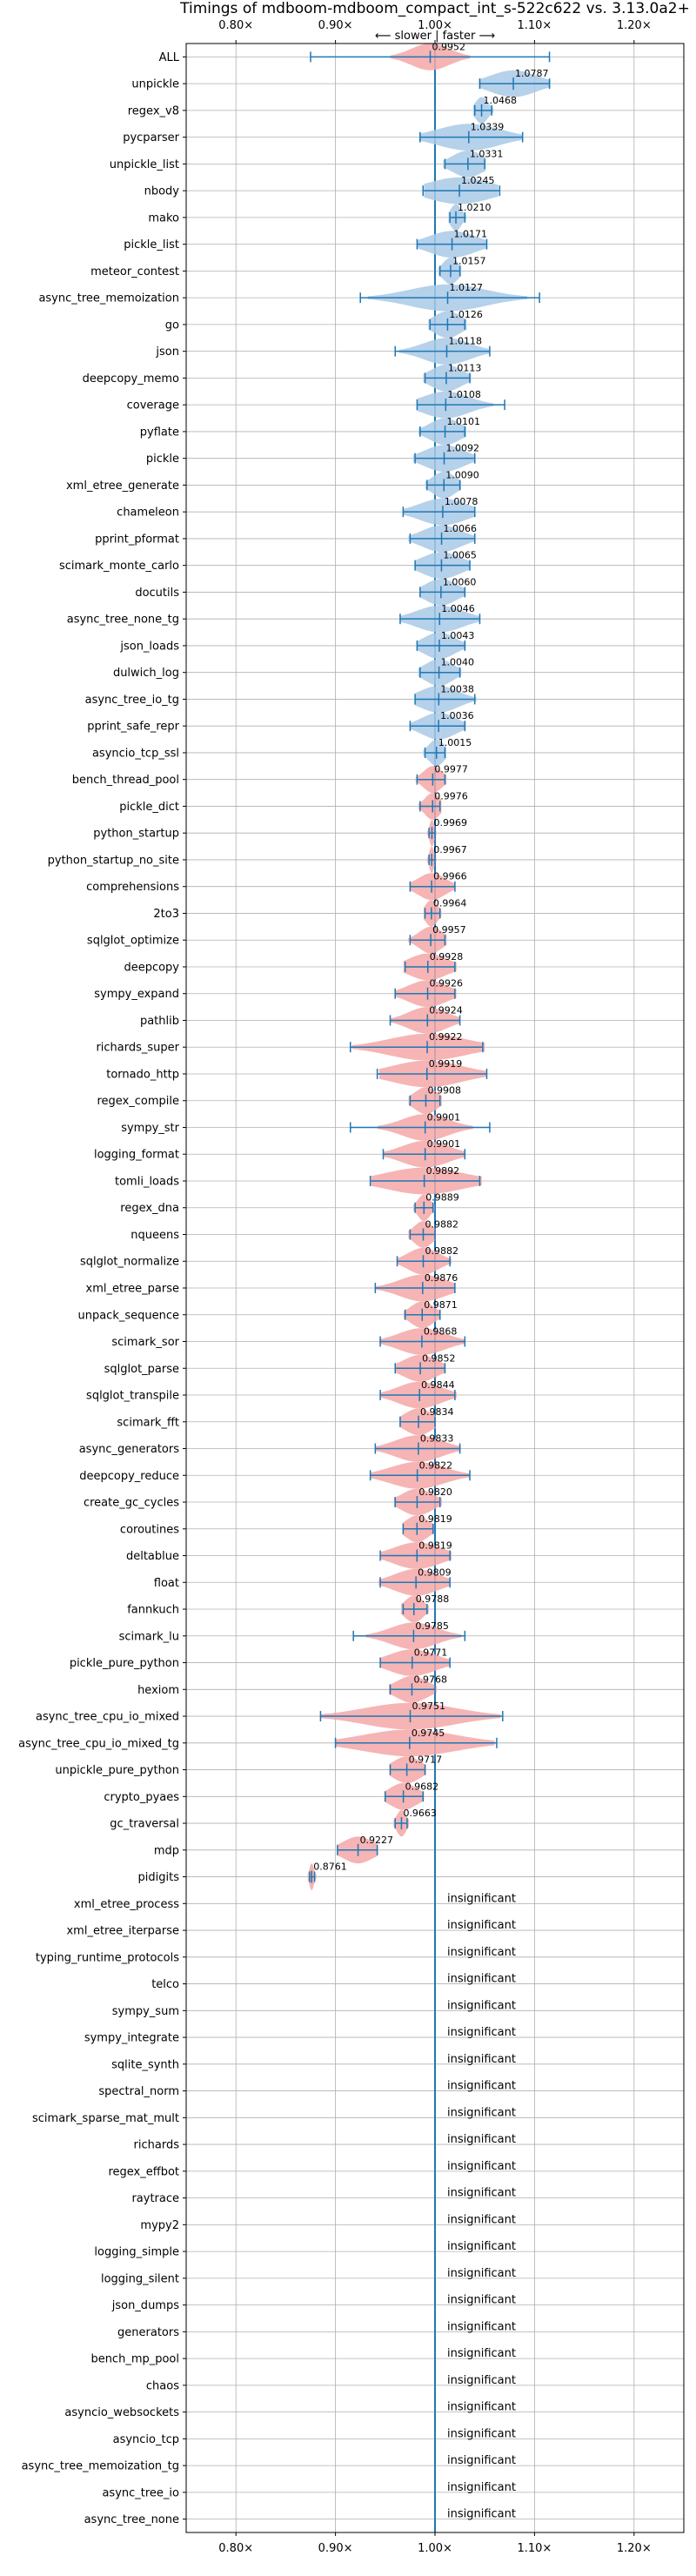  Describe the element at coordinates (148, 2332) in the screenshot. I see `benchmark-label: generators` at that location.